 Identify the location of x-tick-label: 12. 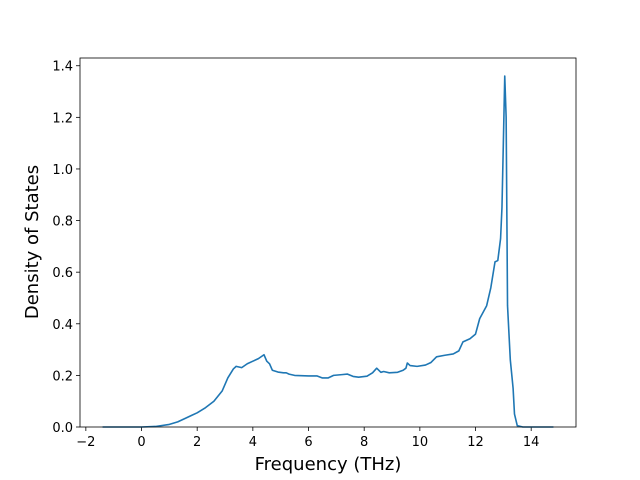
(475, 442).